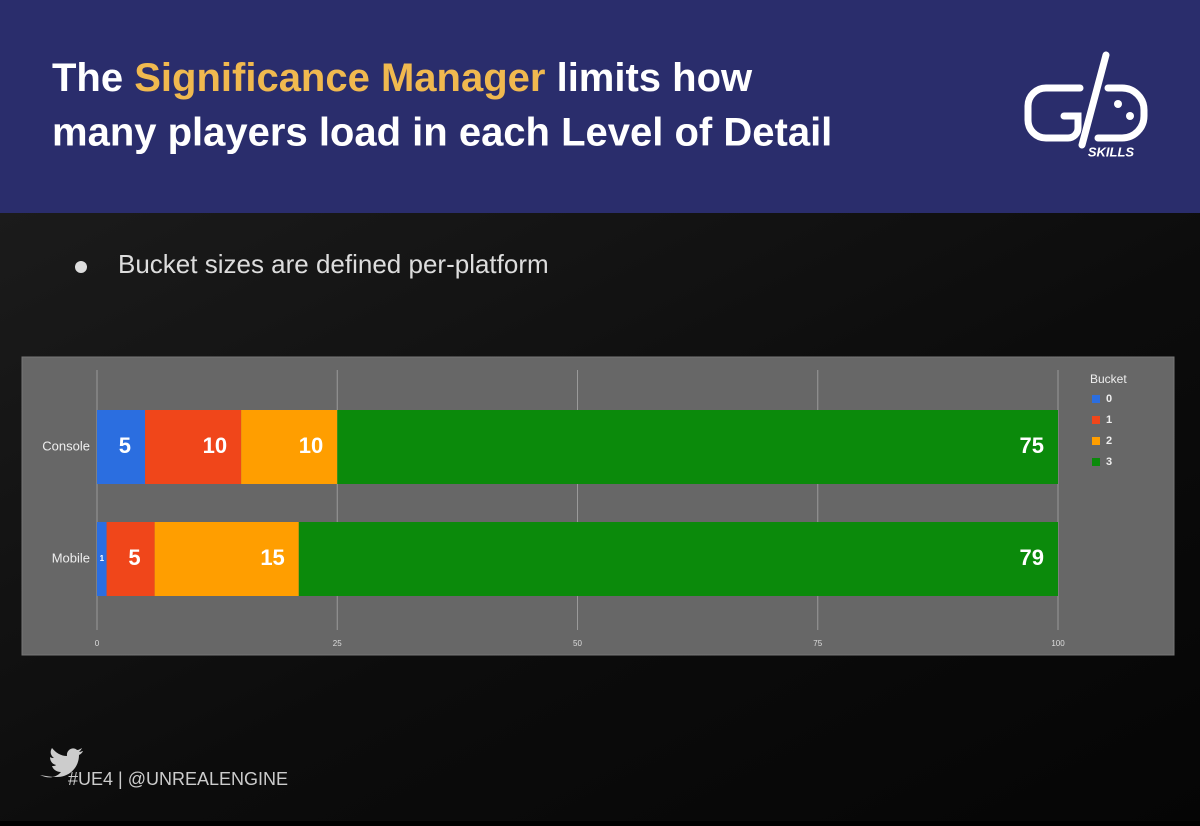  What do you see at coordinates (1121, 113) in the screenshot?
I see `logo-d` at bounding box center [1121, 113].